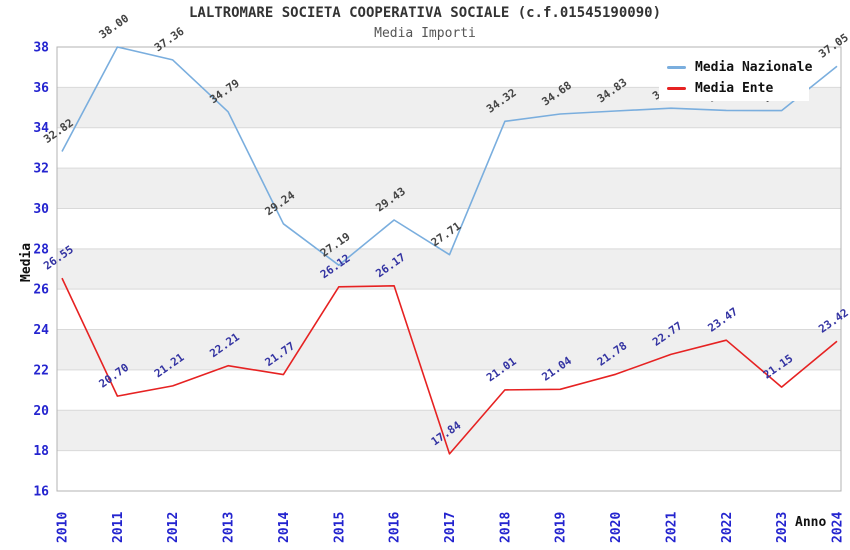 Image resolution: width=850 pixels, height=550 pixels. Describe the element at coordinates (41, 48) in the screenshot. I see `y-tick-label: 38` at that location.